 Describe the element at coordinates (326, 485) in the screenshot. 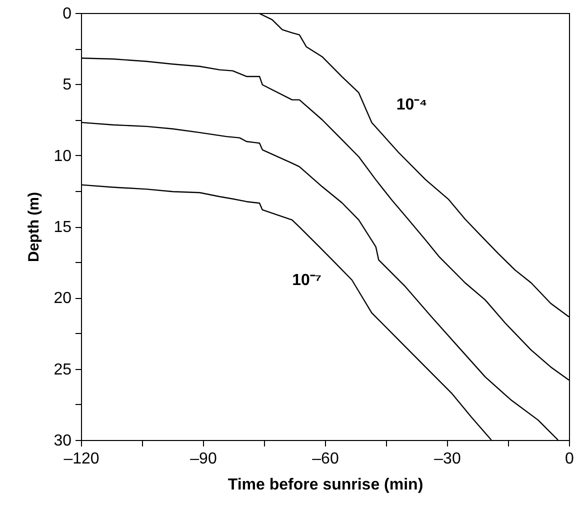

I see `x-axis-title: Time before sunrise (min)` at that location.